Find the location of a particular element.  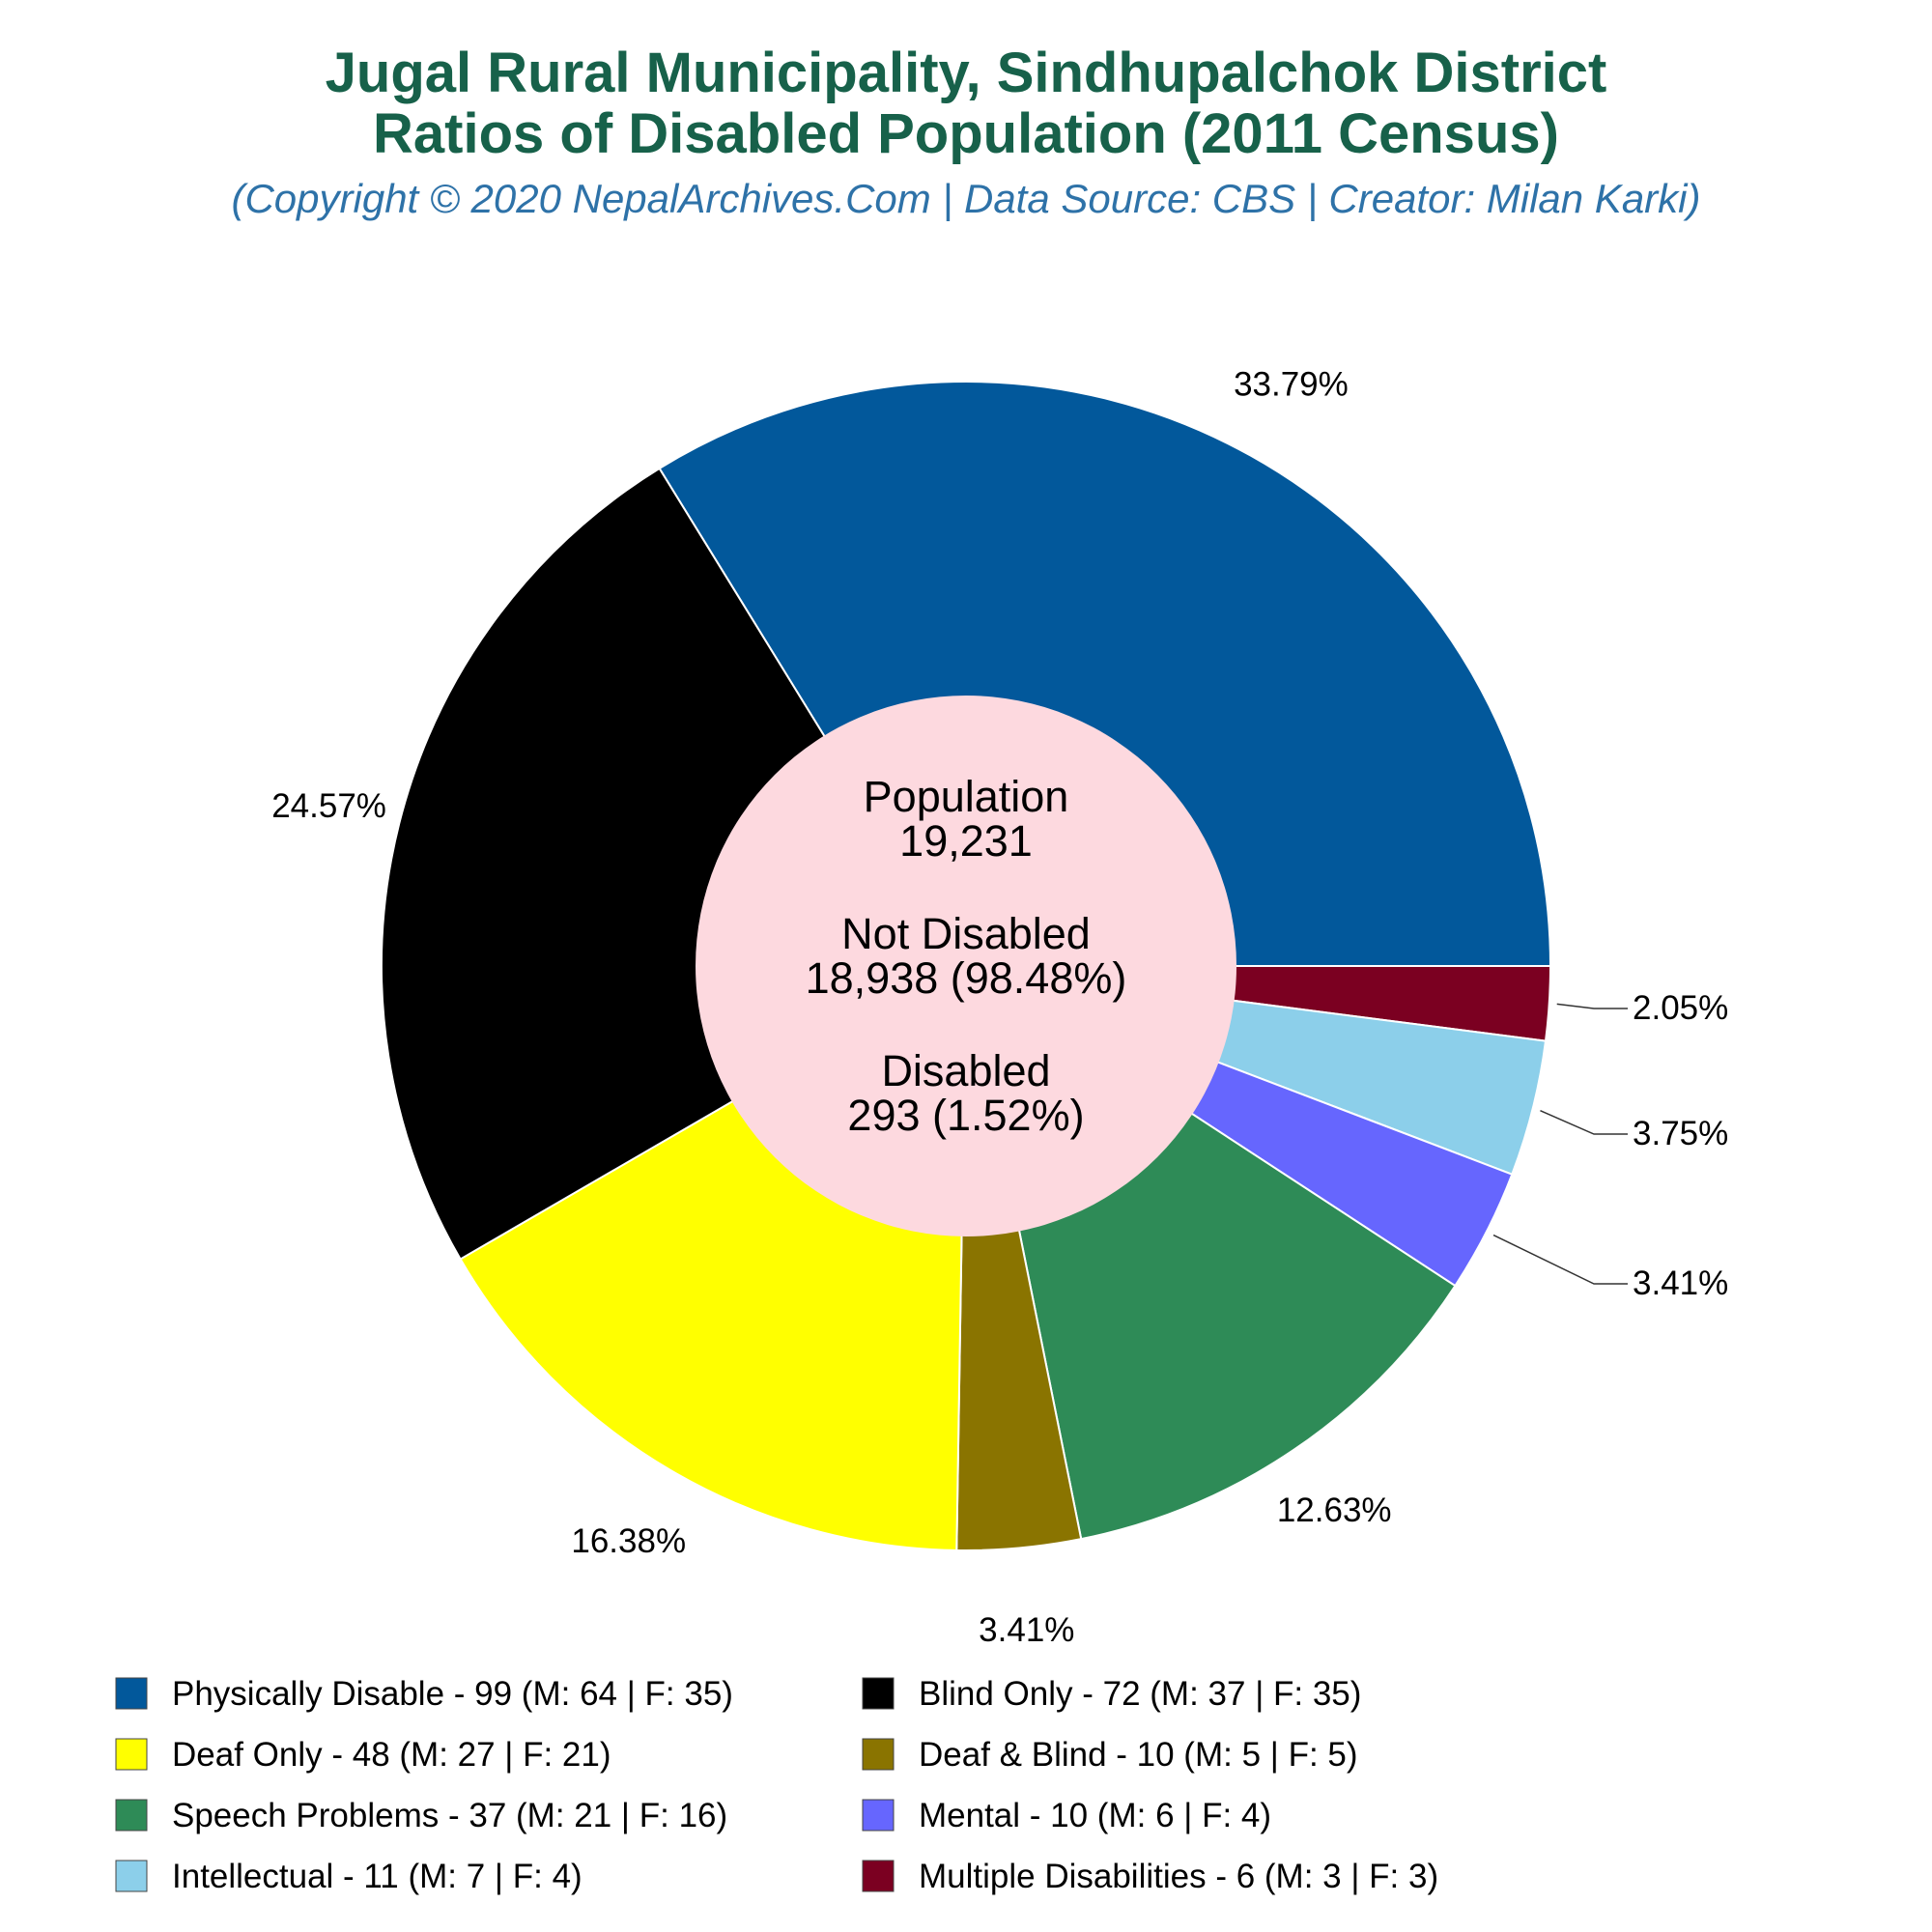

leader-line-multiple-disabilities is located at coordinates (1592, 1006).